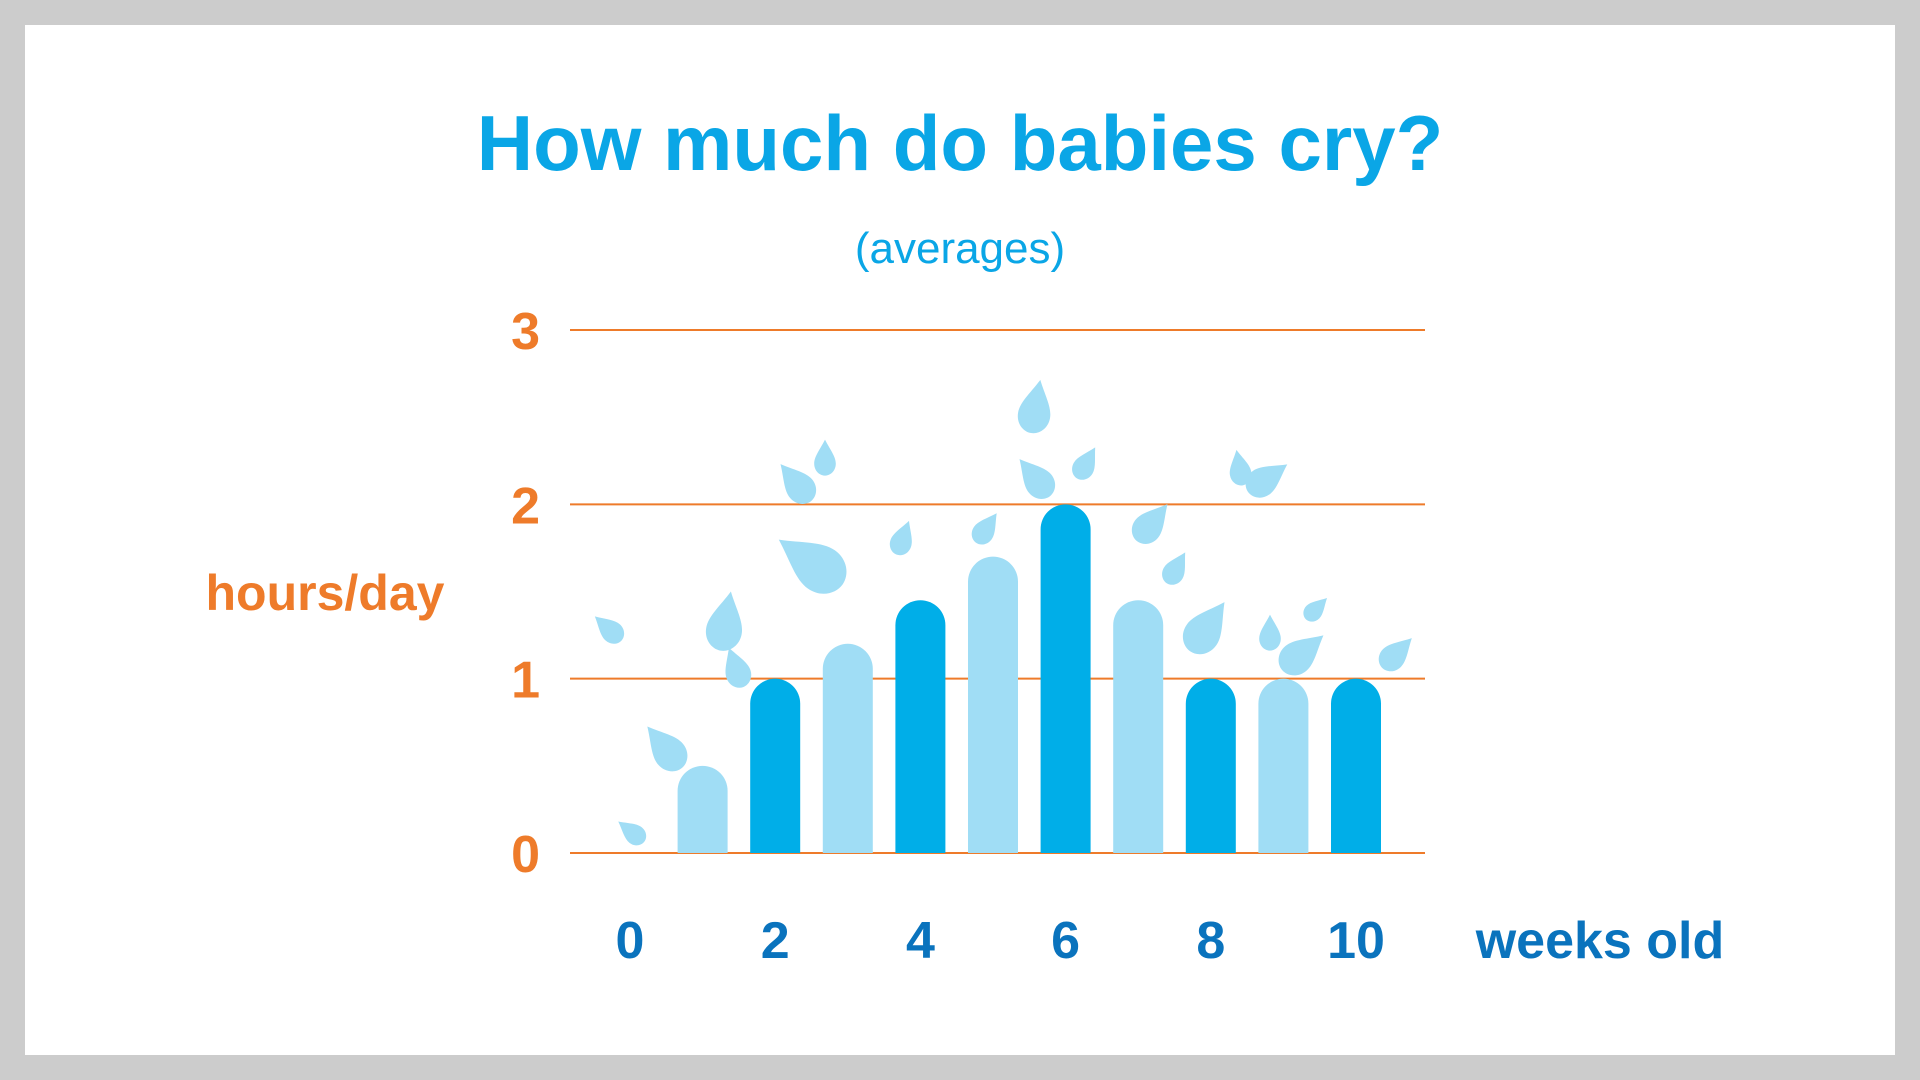 The width and height of the screenshot is (1920, 1080). What do you see at coordinates (525, 855) in the screenshot?
I see `y-tick-label-0: 0` at bounding box center [525, 855].